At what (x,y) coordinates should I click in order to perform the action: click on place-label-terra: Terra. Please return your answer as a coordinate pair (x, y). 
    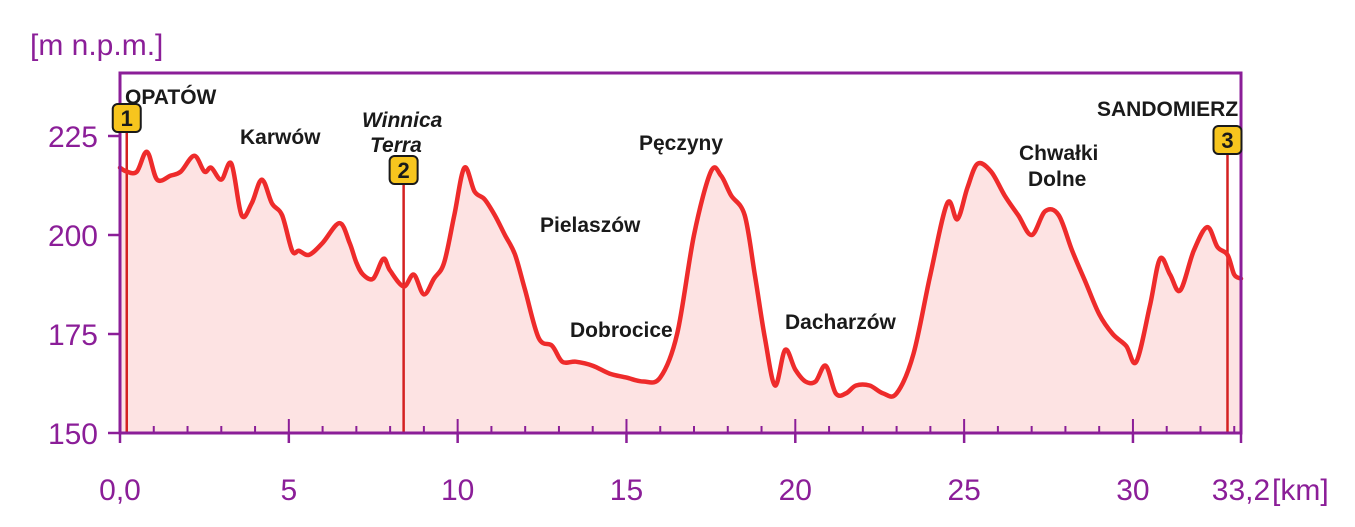
    Looking at the image, I should click on (396, 145).